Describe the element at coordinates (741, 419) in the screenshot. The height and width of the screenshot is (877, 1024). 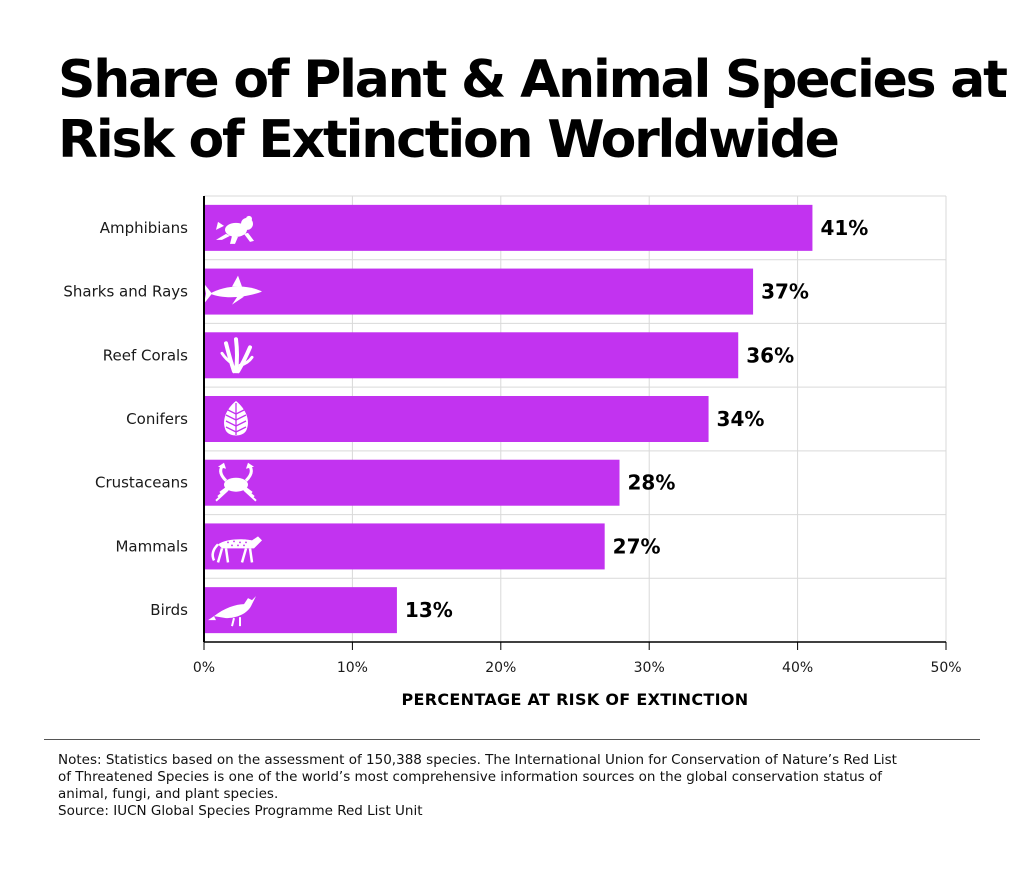
I see `value-label: 34%` at that location.